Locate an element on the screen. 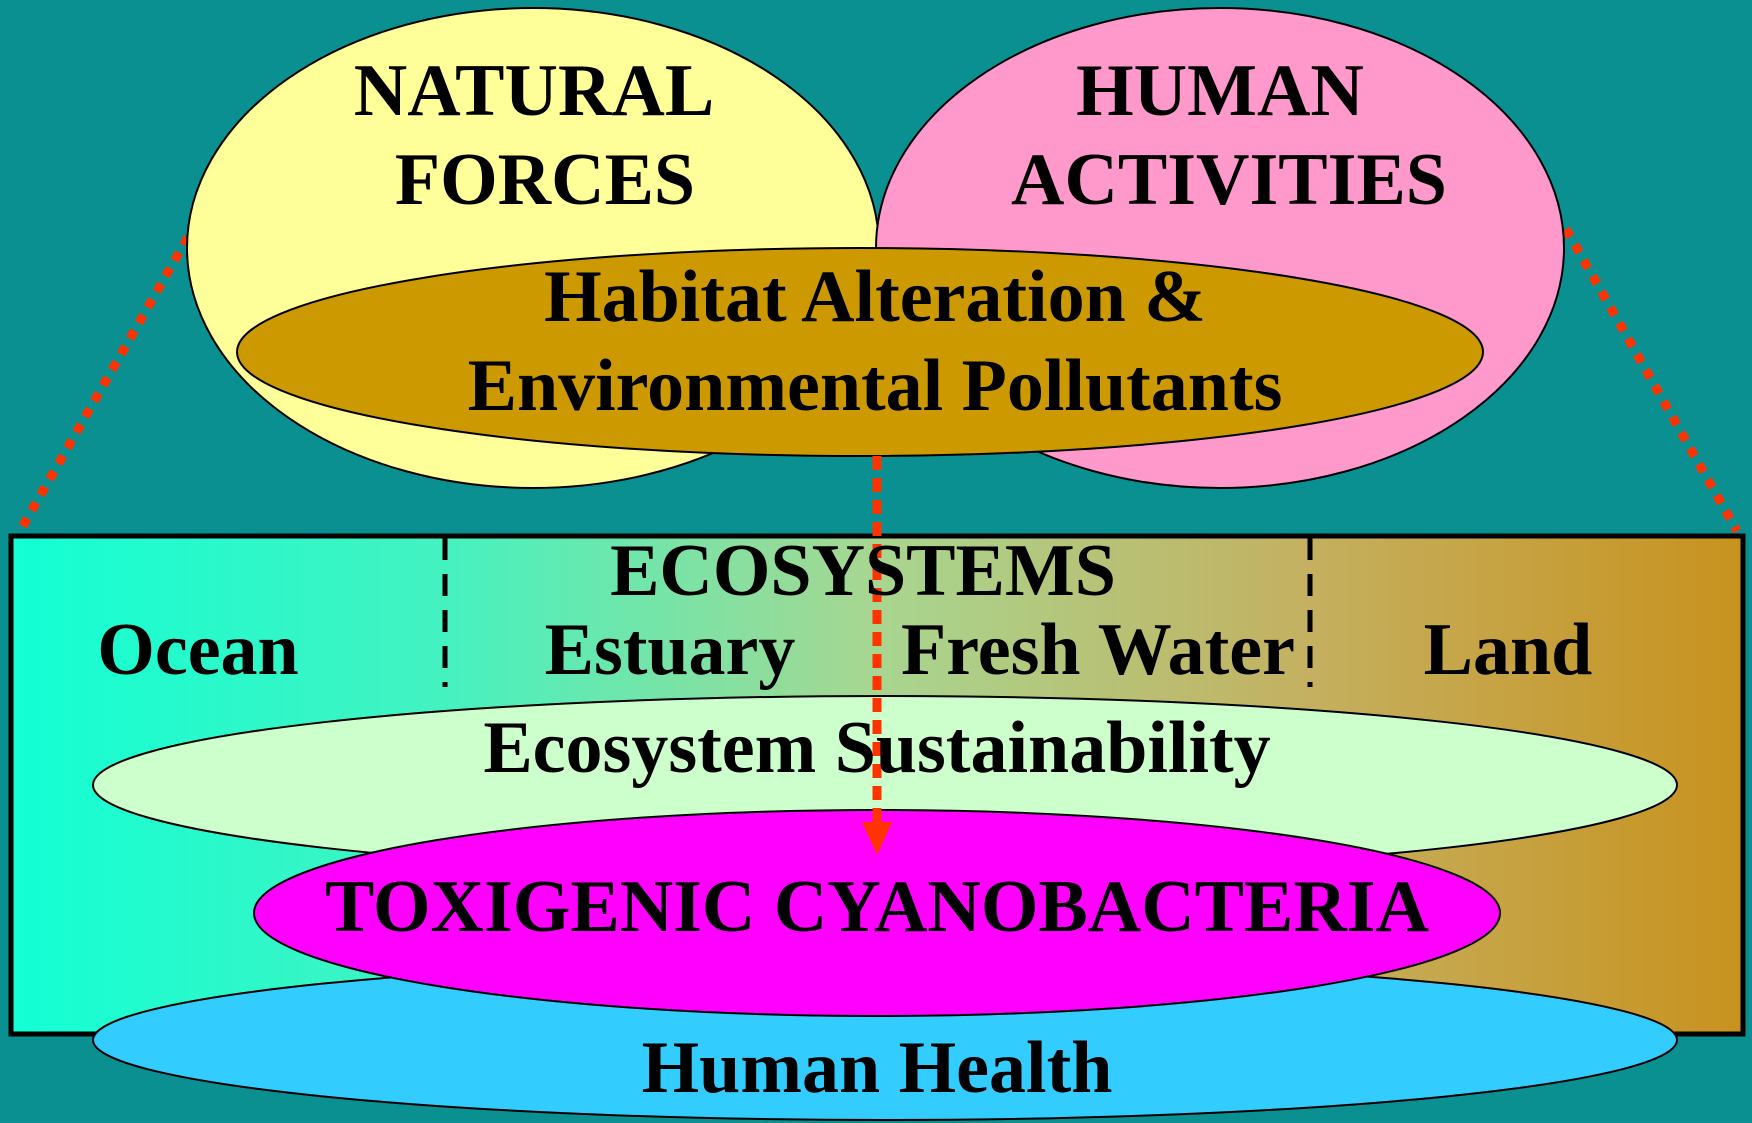 Image resolution: width=1752 pixels, height=1123 pixels. label: ECOSYSTEMS is located at coordinates (863, 571).